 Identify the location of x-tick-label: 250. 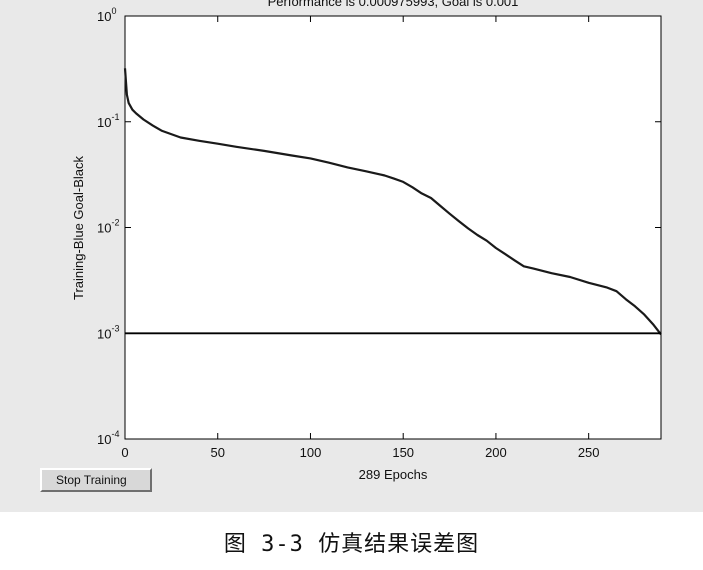
(589, 452).